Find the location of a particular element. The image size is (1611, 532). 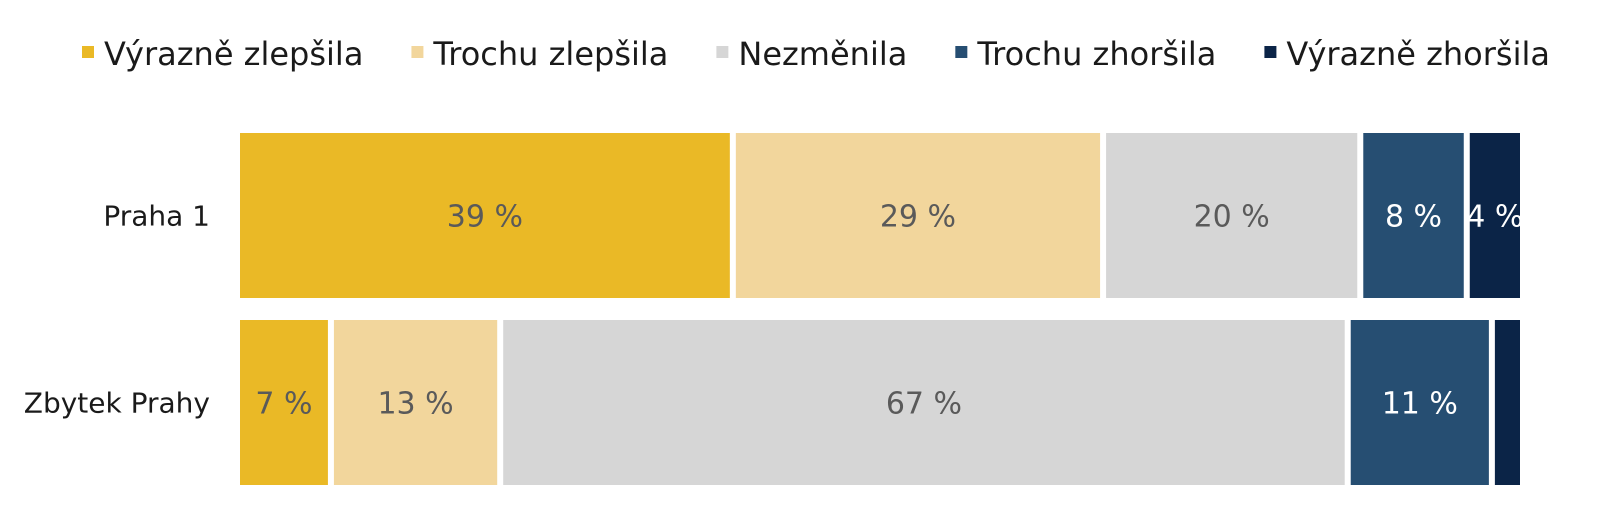

legend-item-3: Nezměnila is located at coordinates (811, 54).